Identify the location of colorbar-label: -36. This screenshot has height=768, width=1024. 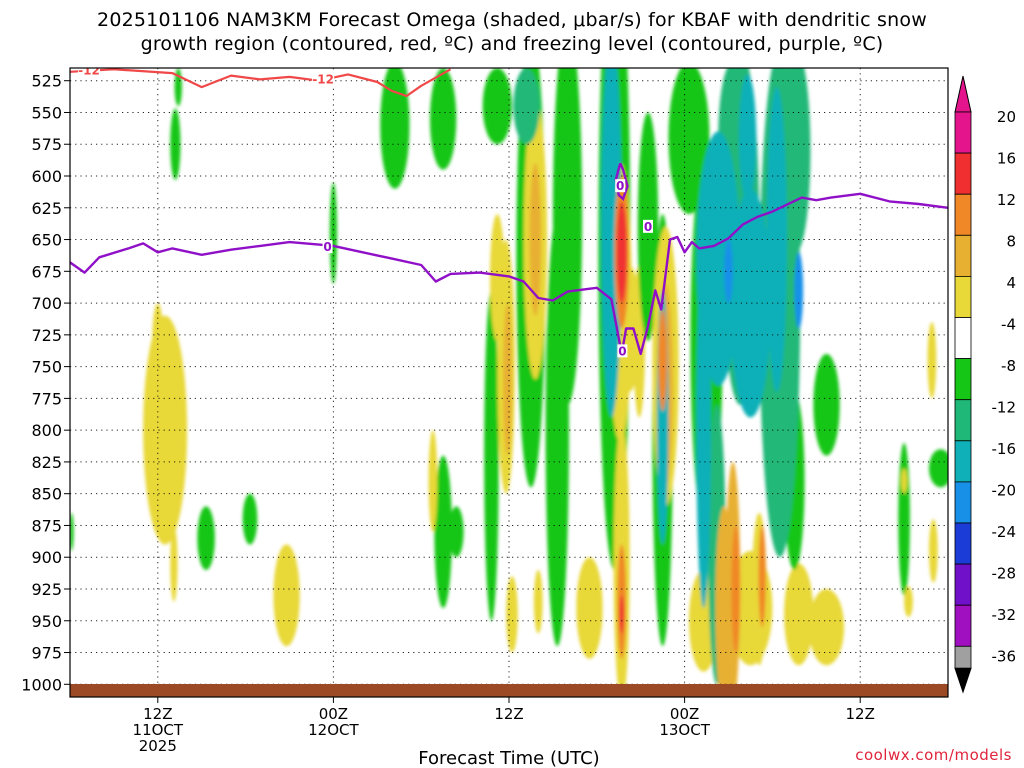
(1004, 657).